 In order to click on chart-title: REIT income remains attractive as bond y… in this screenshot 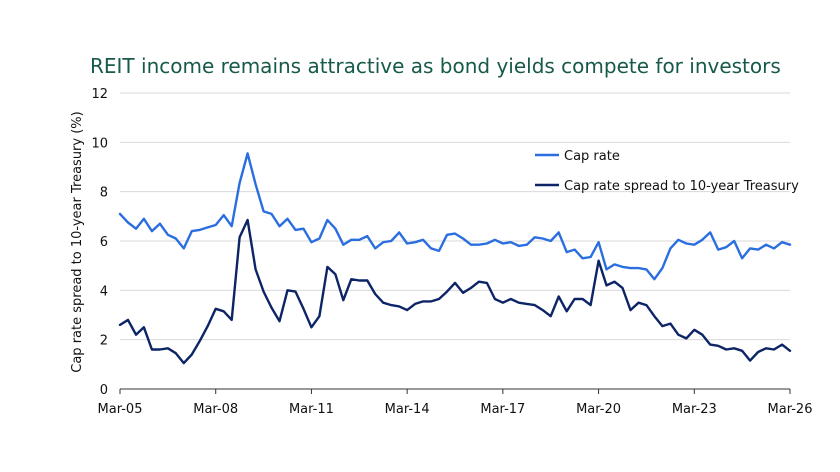, I will do `click(435, 66)`.